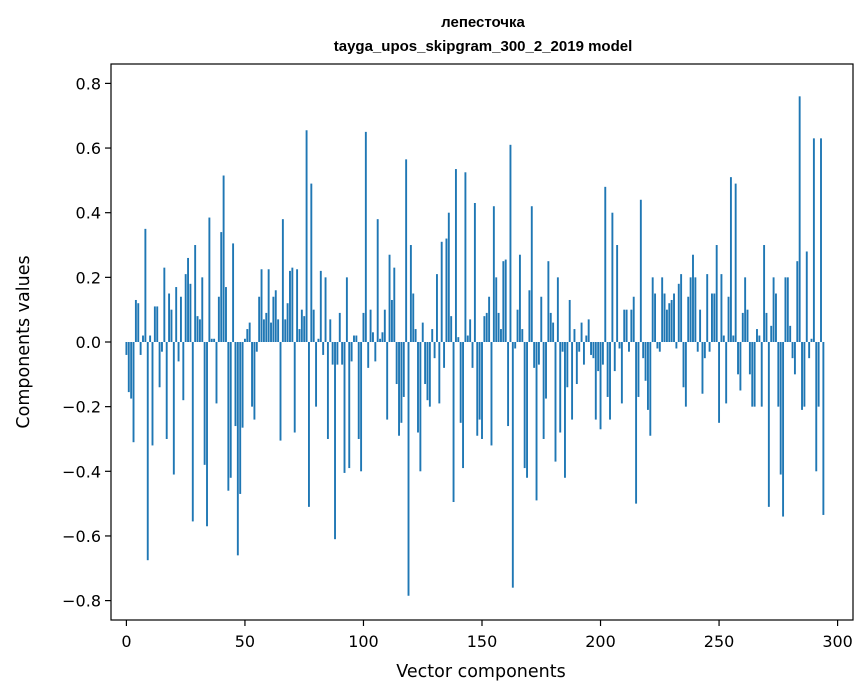 Image resolution: width=867 pixels, height=696 pixels. I want to click on x-tick-label: 200, so click(600, 641).